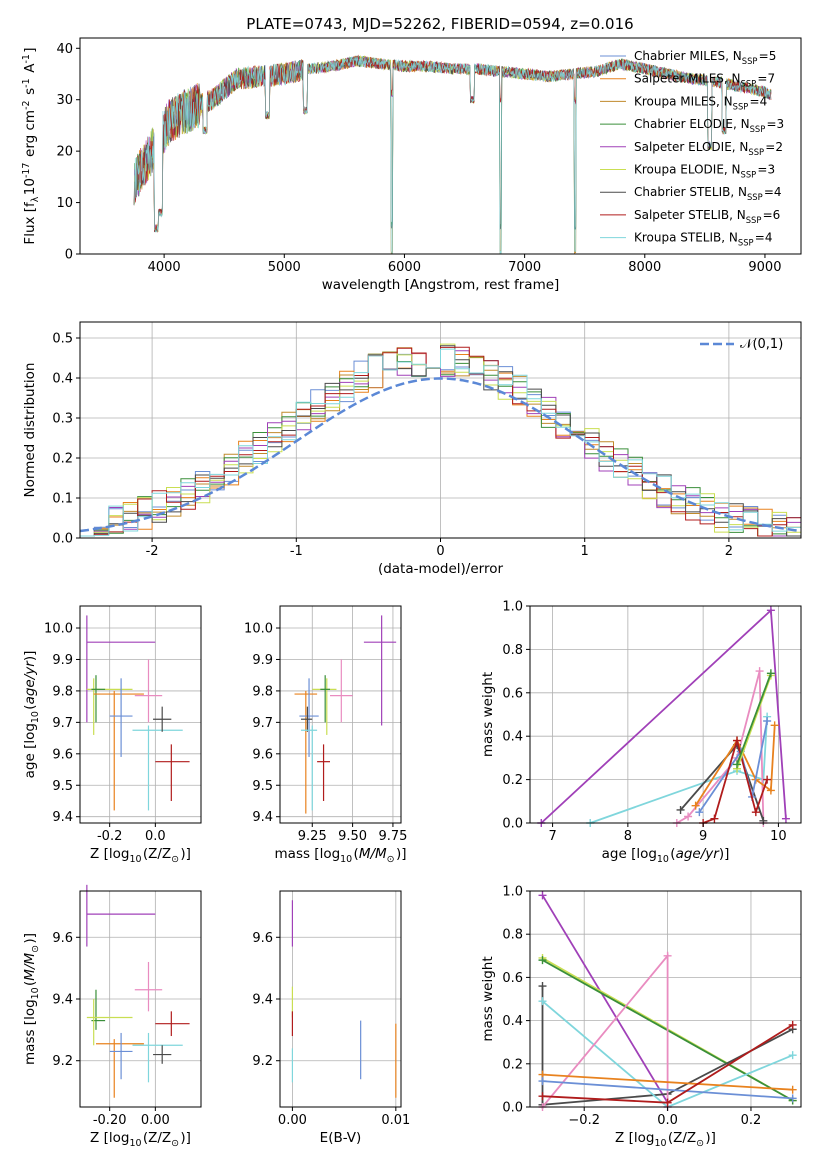 This screenshot has width=819, height=1170. Describe the element at coordinates (64, 152) in the screenshot. I see `y-tick-label: 20` at that location.